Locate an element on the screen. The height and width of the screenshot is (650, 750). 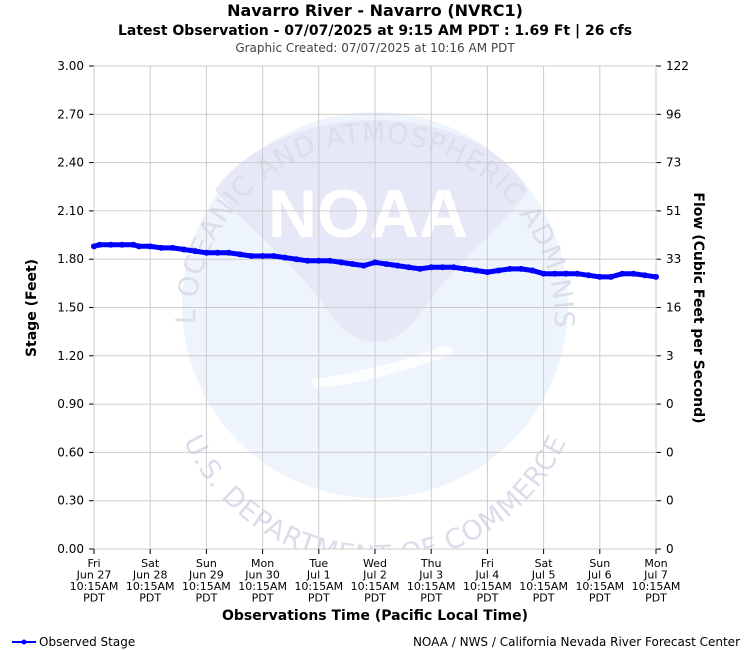
x-tick-label: Thu Jul 3 10:15AM PDT is located at coordinates (431, 581).